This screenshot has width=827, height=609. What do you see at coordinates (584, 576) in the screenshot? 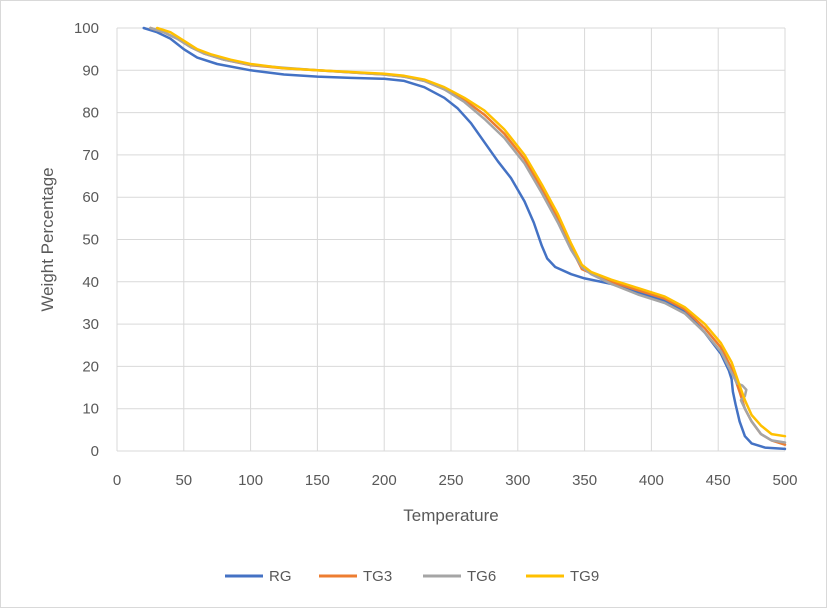
I see `legend-label-tg9: TG9` at bounding box center [584, 576].